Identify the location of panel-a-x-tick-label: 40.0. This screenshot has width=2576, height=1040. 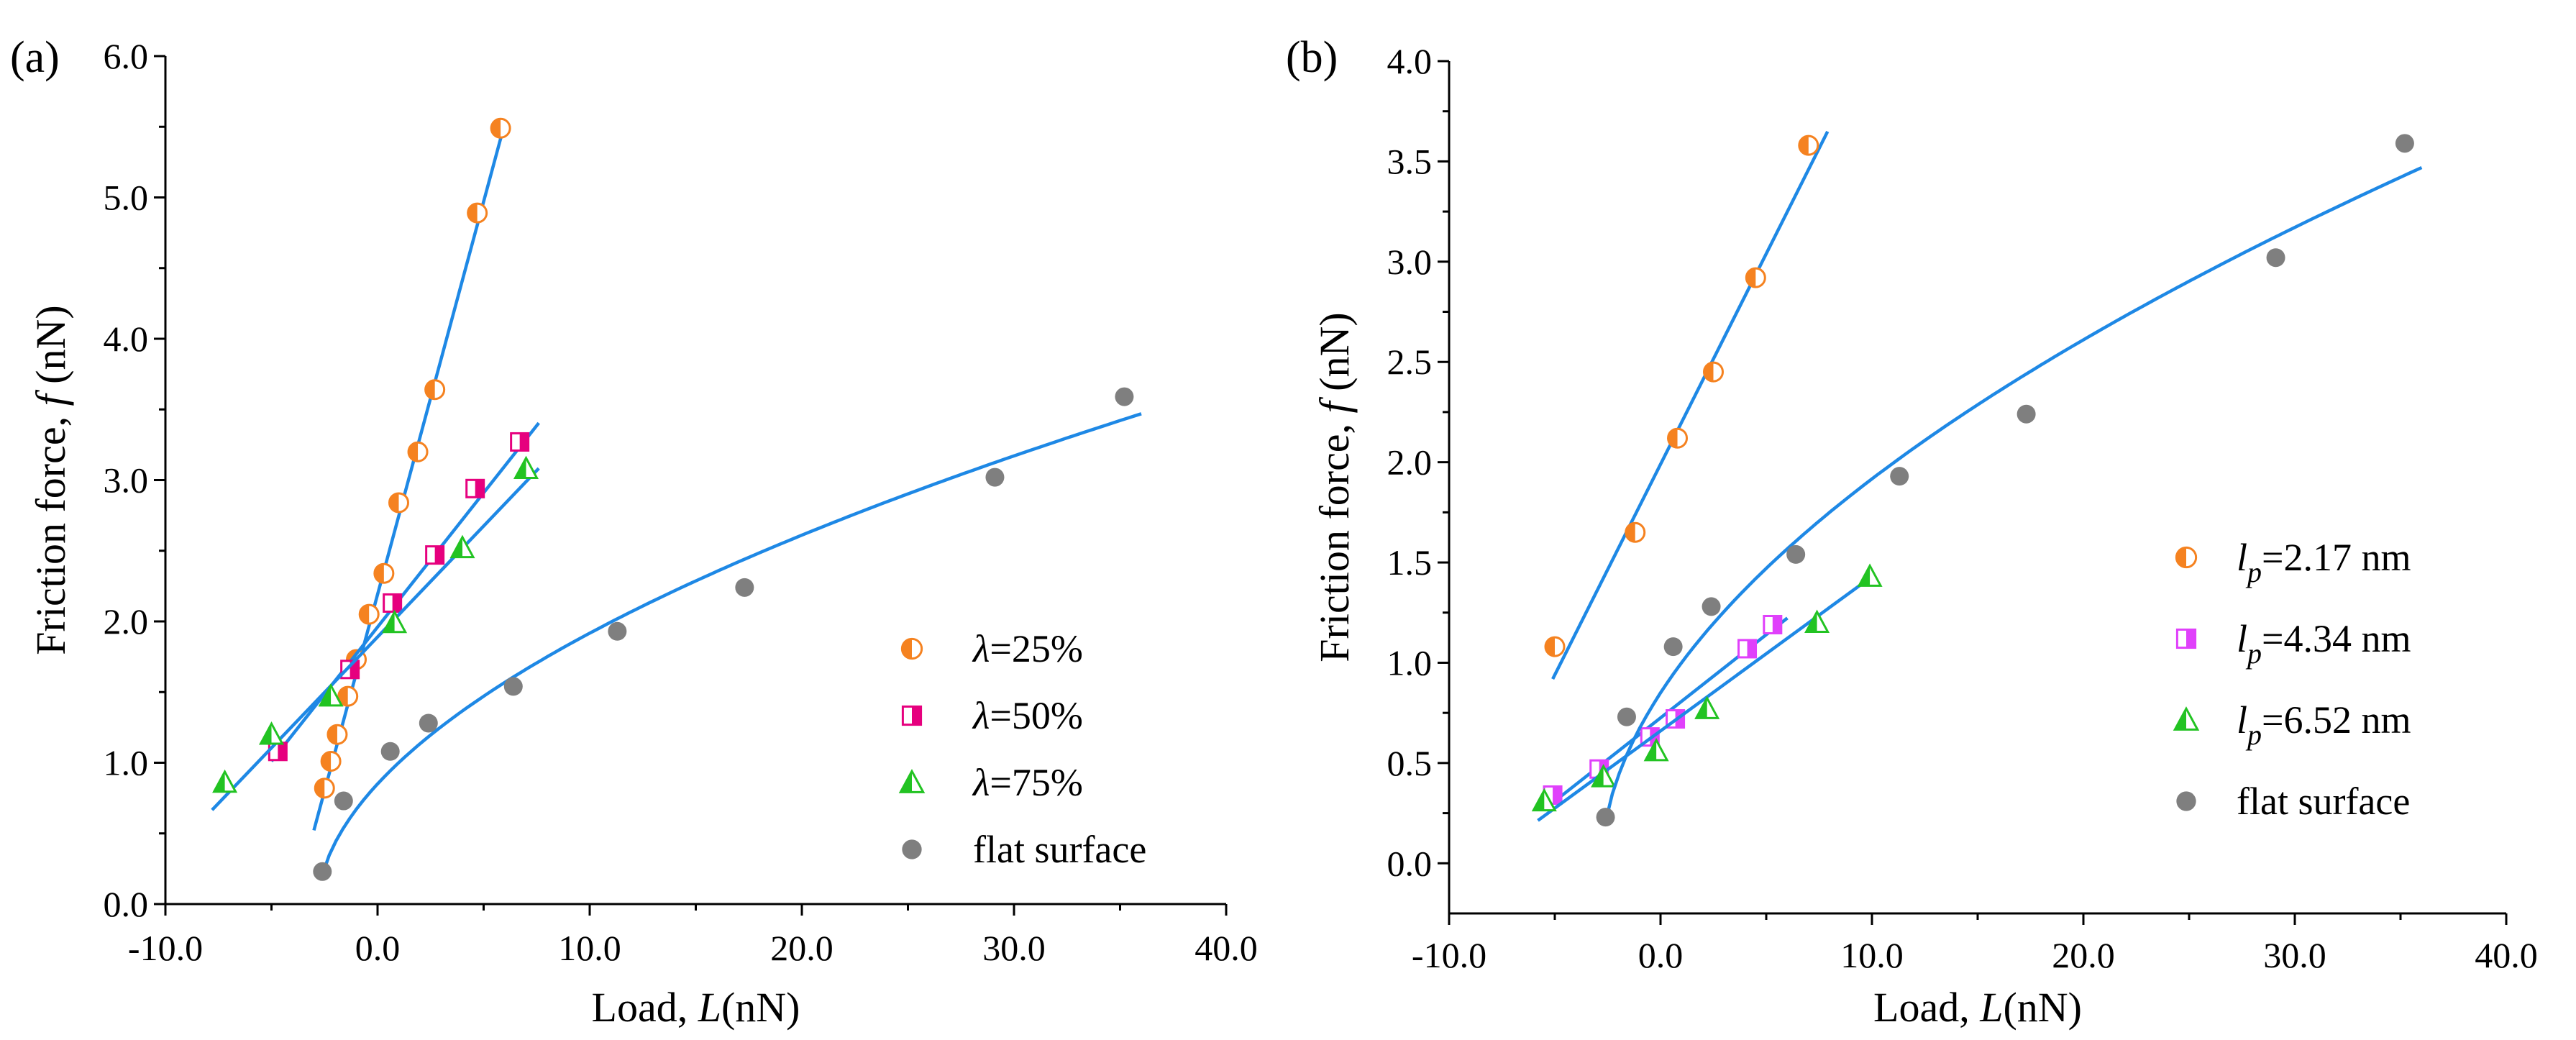
(1226, 948).